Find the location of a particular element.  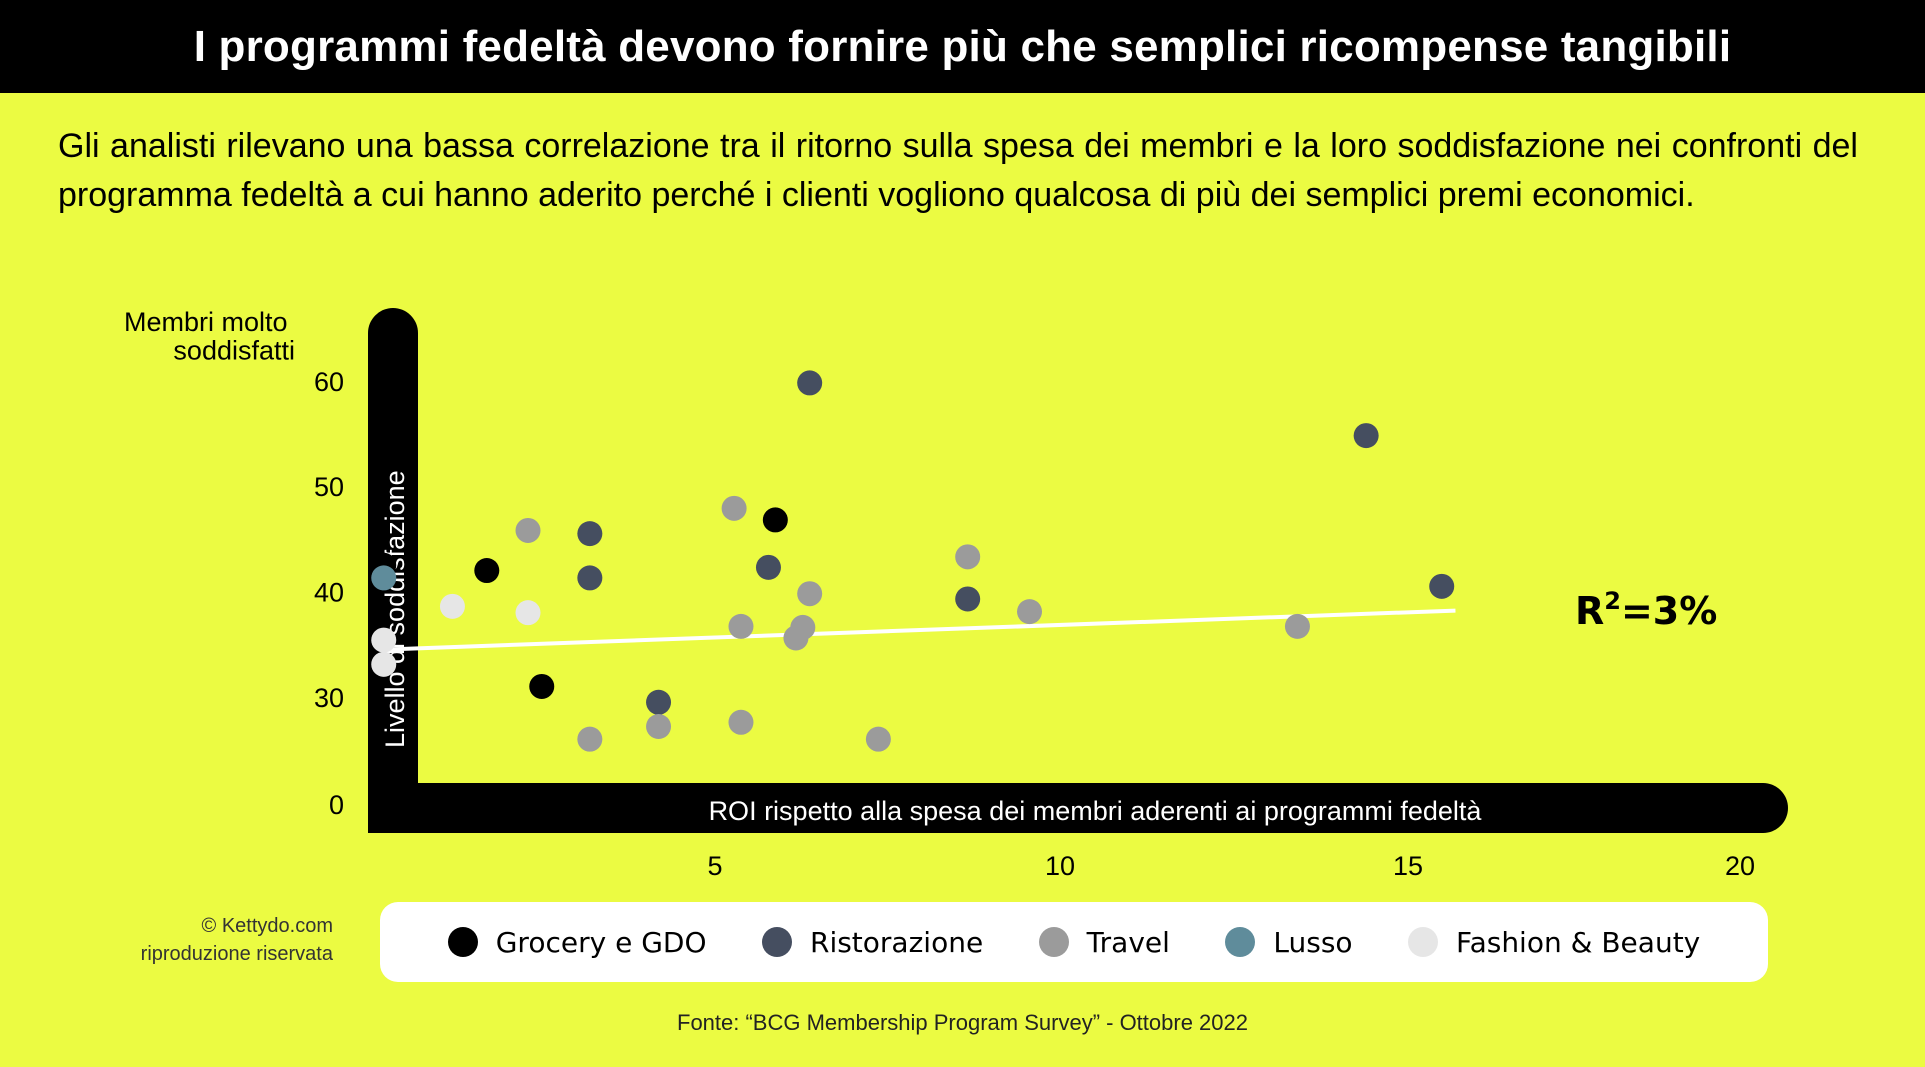

legend-item-grocery: Grocery e GDO is located at coordinates (577, 942).